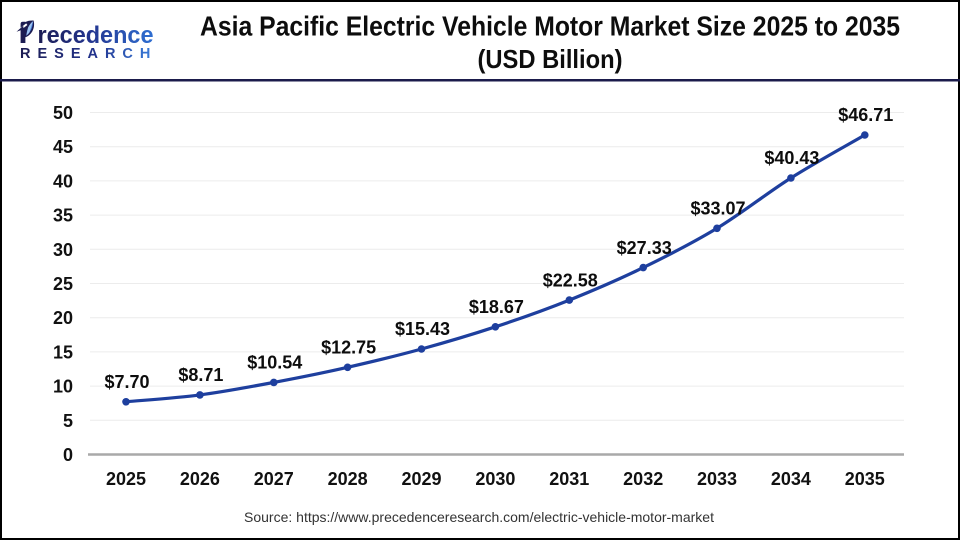 The image size is (960, 540). Describe the element at coordinates (274, 363) in the screenshot. I see `svg-text: $10.54` at that location.